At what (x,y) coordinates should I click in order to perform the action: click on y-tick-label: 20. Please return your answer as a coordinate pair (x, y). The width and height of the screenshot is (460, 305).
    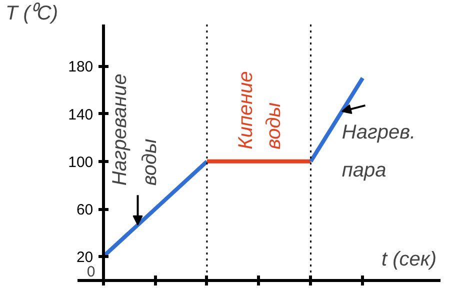
    Looking at the image, I should click on (85, 257).